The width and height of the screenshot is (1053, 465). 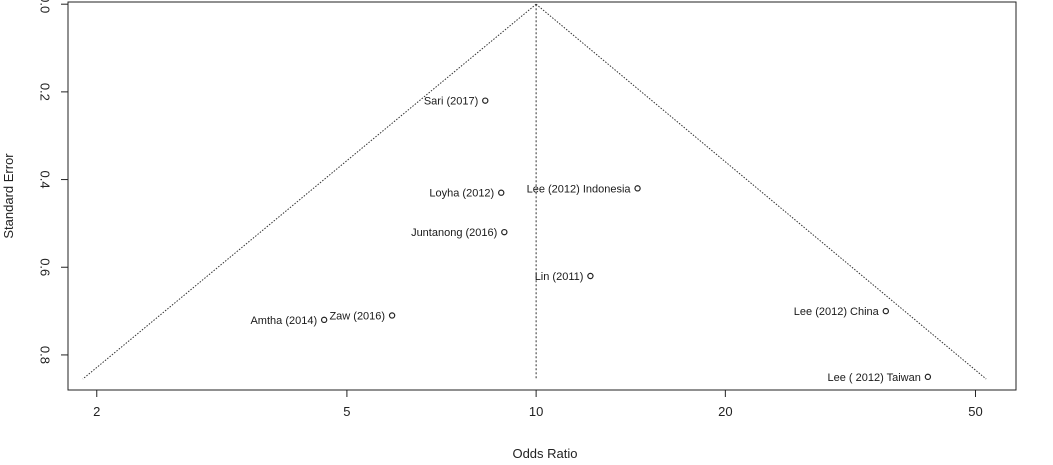 What do you see at coordinates (874, 378) in the screenshot?
I see `study-label: Lee ( 2012) Taiwan` at bounding box center [874, 378].